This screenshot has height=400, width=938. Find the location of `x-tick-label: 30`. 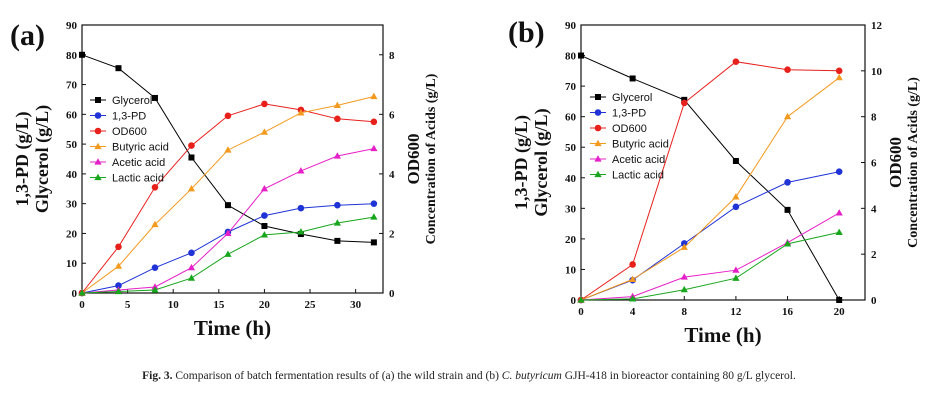

x-tick-label: 30 is located at coordinates (356, 305).